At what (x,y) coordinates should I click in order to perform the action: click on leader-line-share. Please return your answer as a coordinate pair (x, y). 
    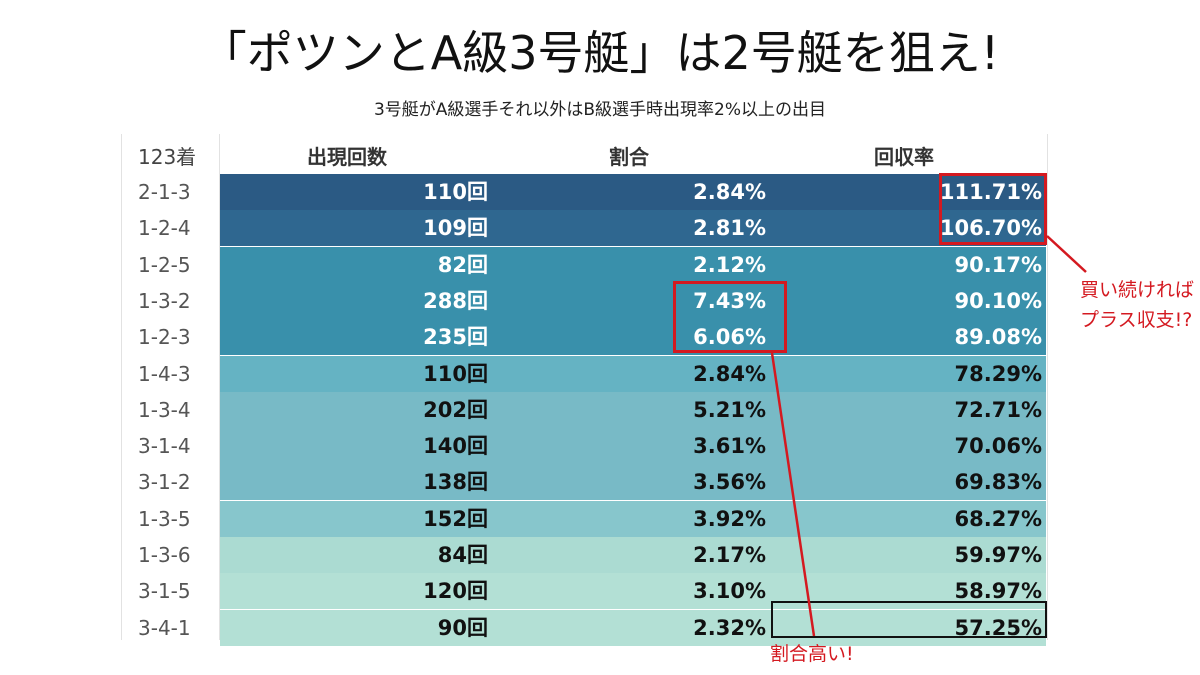
    Looking at the image, I should click on (793, 494).